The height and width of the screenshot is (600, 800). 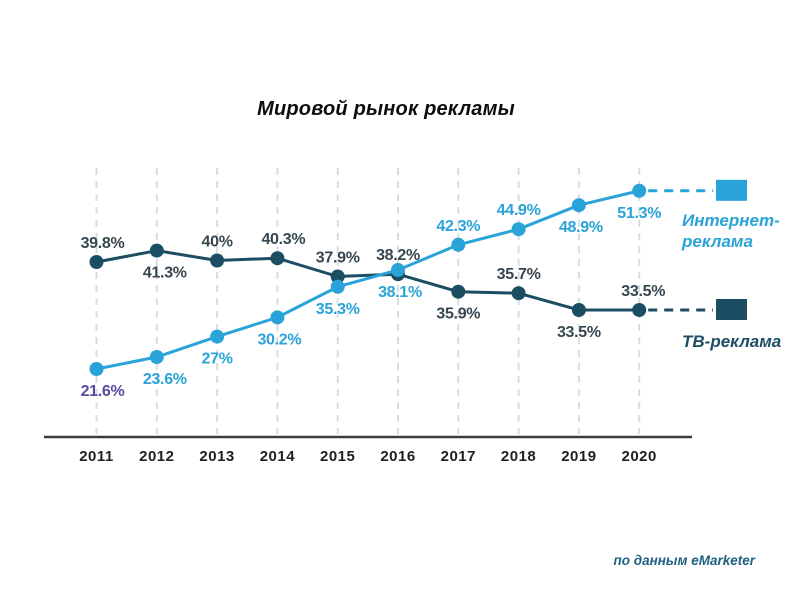 I want to click on x-tick-label: 2013, so click(x=216, y=456).